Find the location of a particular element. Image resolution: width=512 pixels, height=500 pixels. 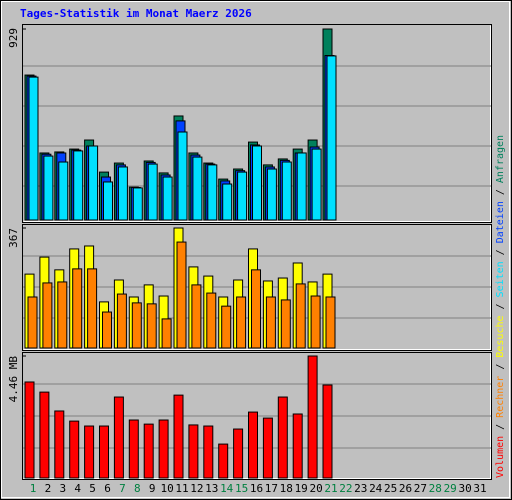

x-tick-label: 15 is located at coordinates (241, 488).